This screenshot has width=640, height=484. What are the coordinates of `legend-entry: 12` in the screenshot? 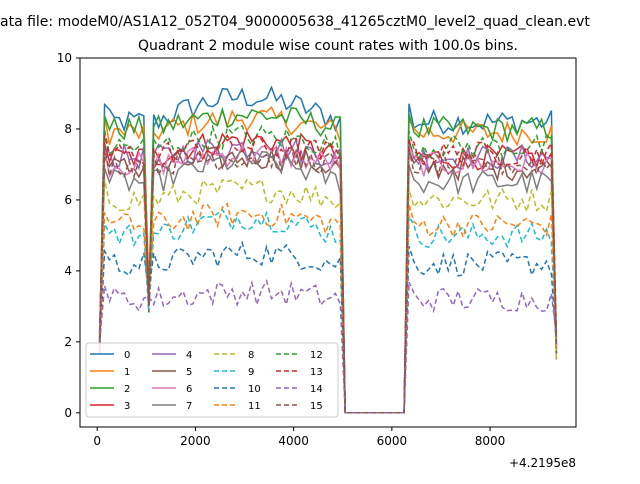 It's located at (299, 355).